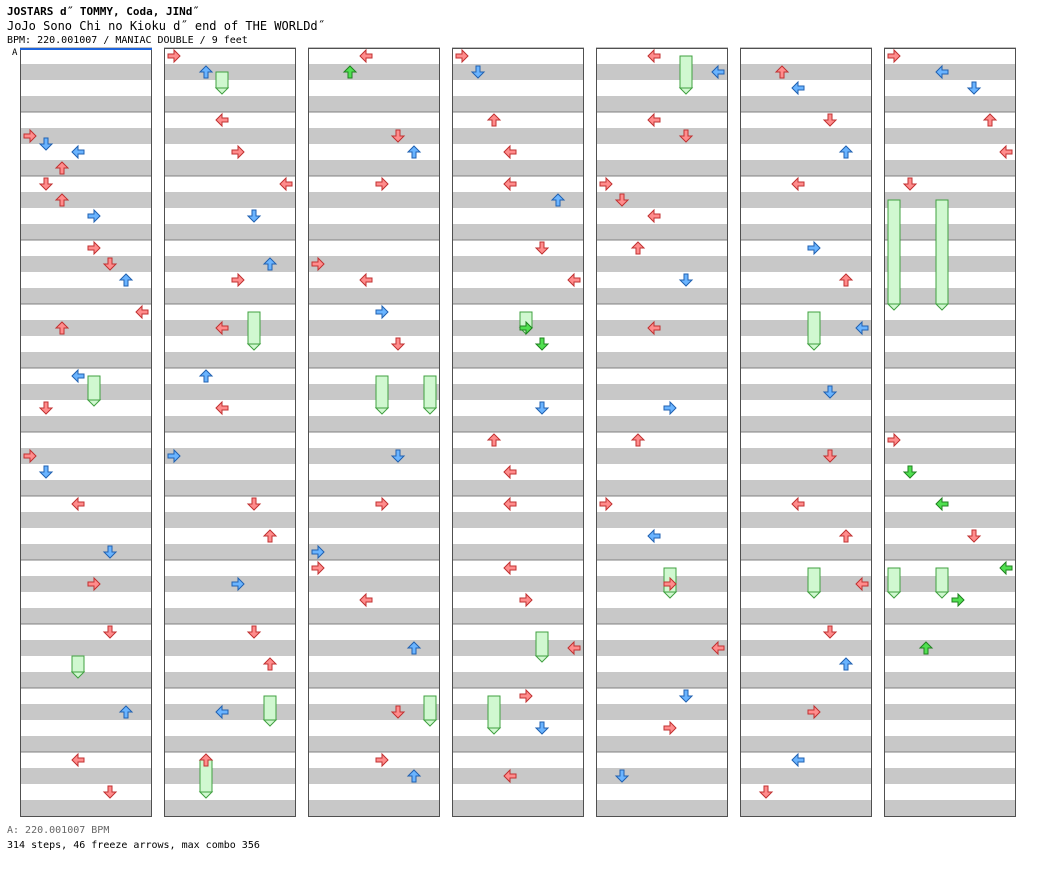  What do you see at coordinates (670, 595) in the screenshot?
I see `freeze-tail` at bounding box center [670, 595].